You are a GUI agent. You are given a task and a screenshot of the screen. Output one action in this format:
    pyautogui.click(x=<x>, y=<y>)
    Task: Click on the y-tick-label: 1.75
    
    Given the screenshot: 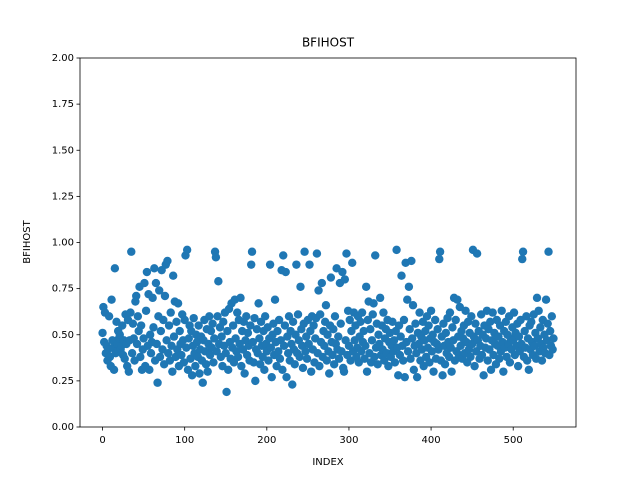 What is the action you would take?
    pyautogui.click(x=63, y=104)
    